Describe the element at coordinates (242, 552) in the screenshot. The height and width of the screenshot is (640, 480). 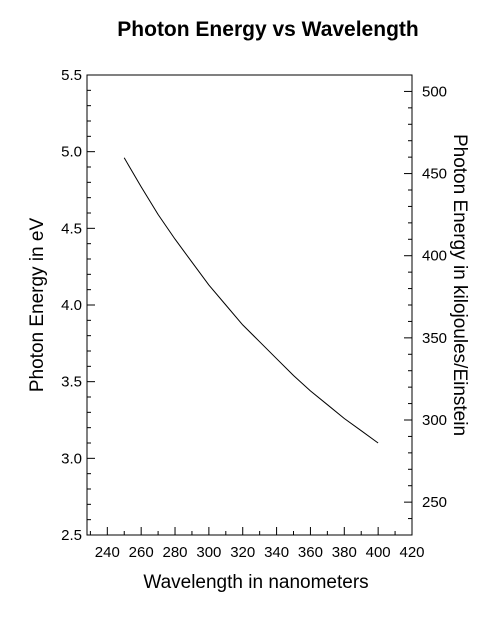
I see `x-tick-label: 320` at that location.